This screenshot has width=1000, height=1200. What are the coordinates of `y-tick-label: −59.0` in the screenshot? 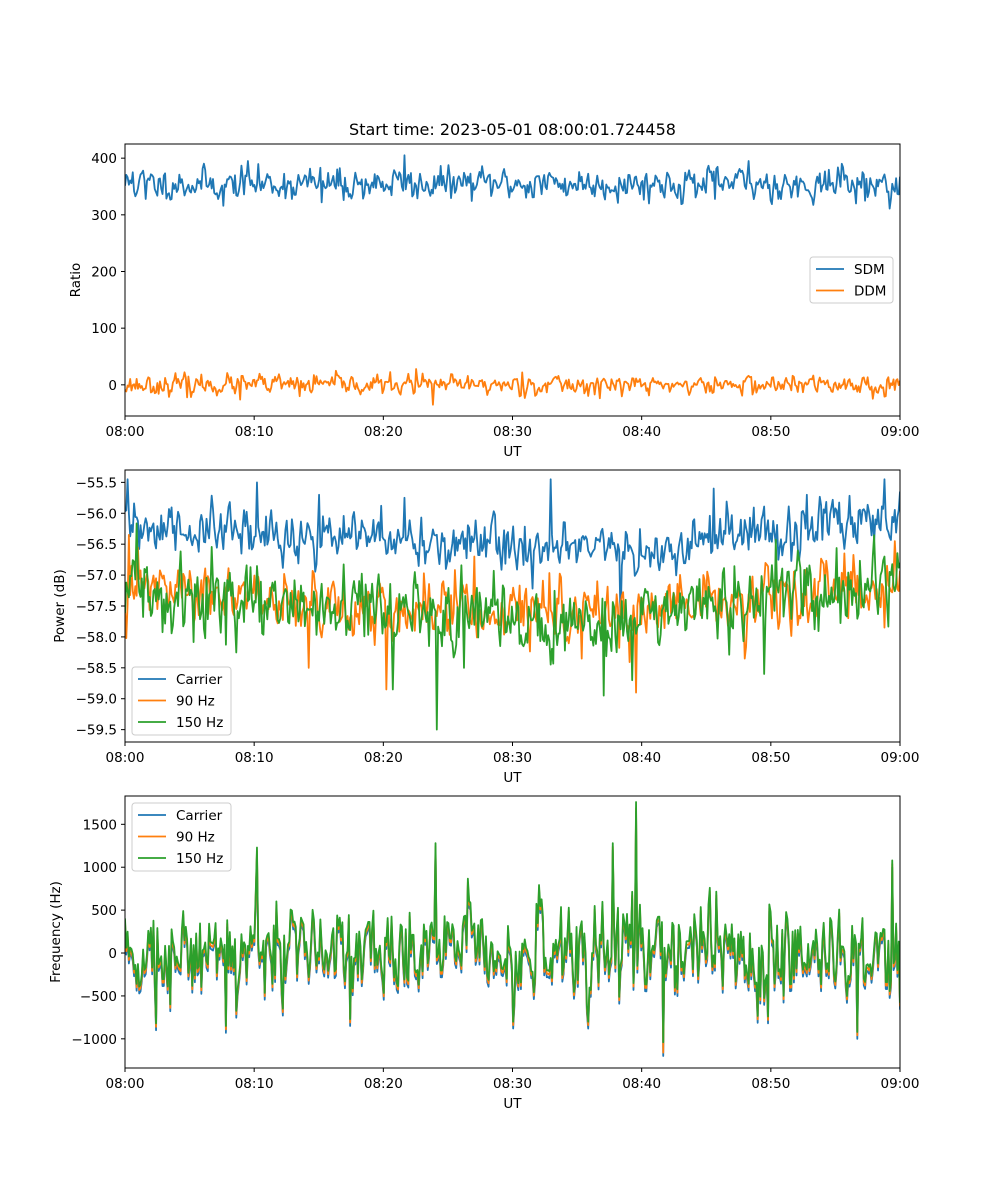 It's located at (96, 700).